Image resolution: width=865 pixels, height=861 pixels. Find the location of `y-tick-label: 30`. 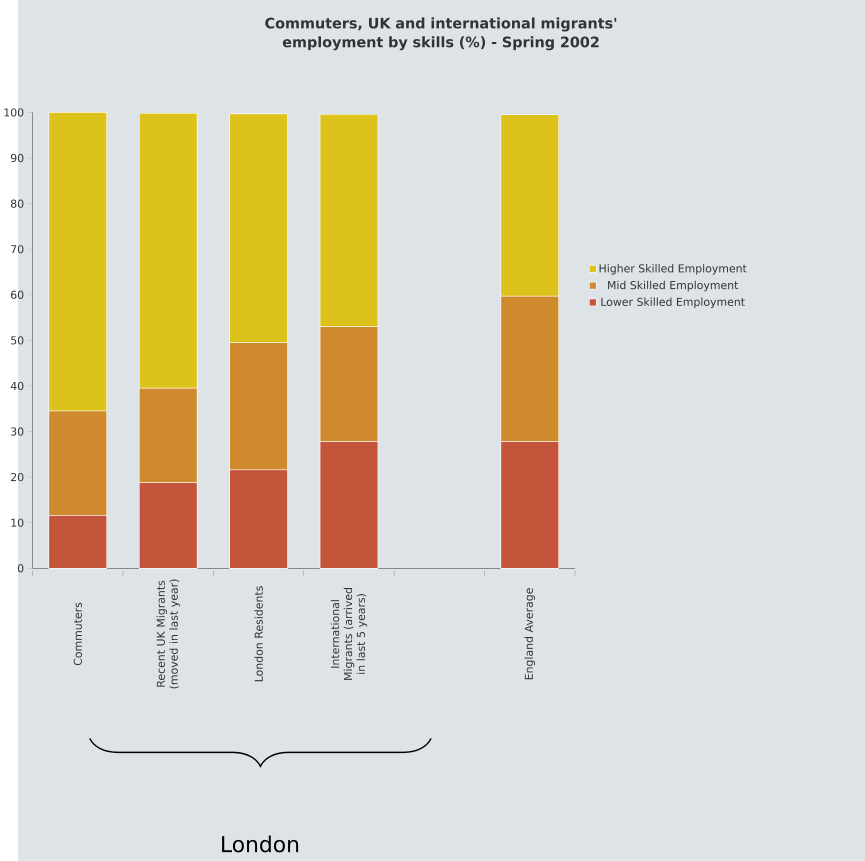

y-tick-label: 30 is located at coordinates (17, 431).